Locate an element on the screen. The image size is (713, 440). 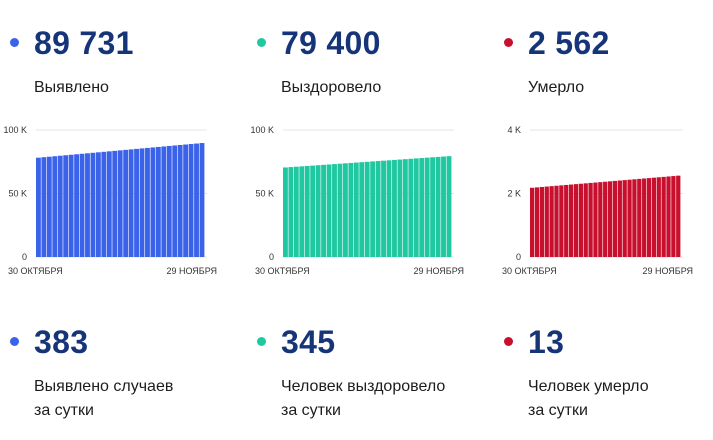
y-tick-label: 4 K is located at coordinates (514, 130).